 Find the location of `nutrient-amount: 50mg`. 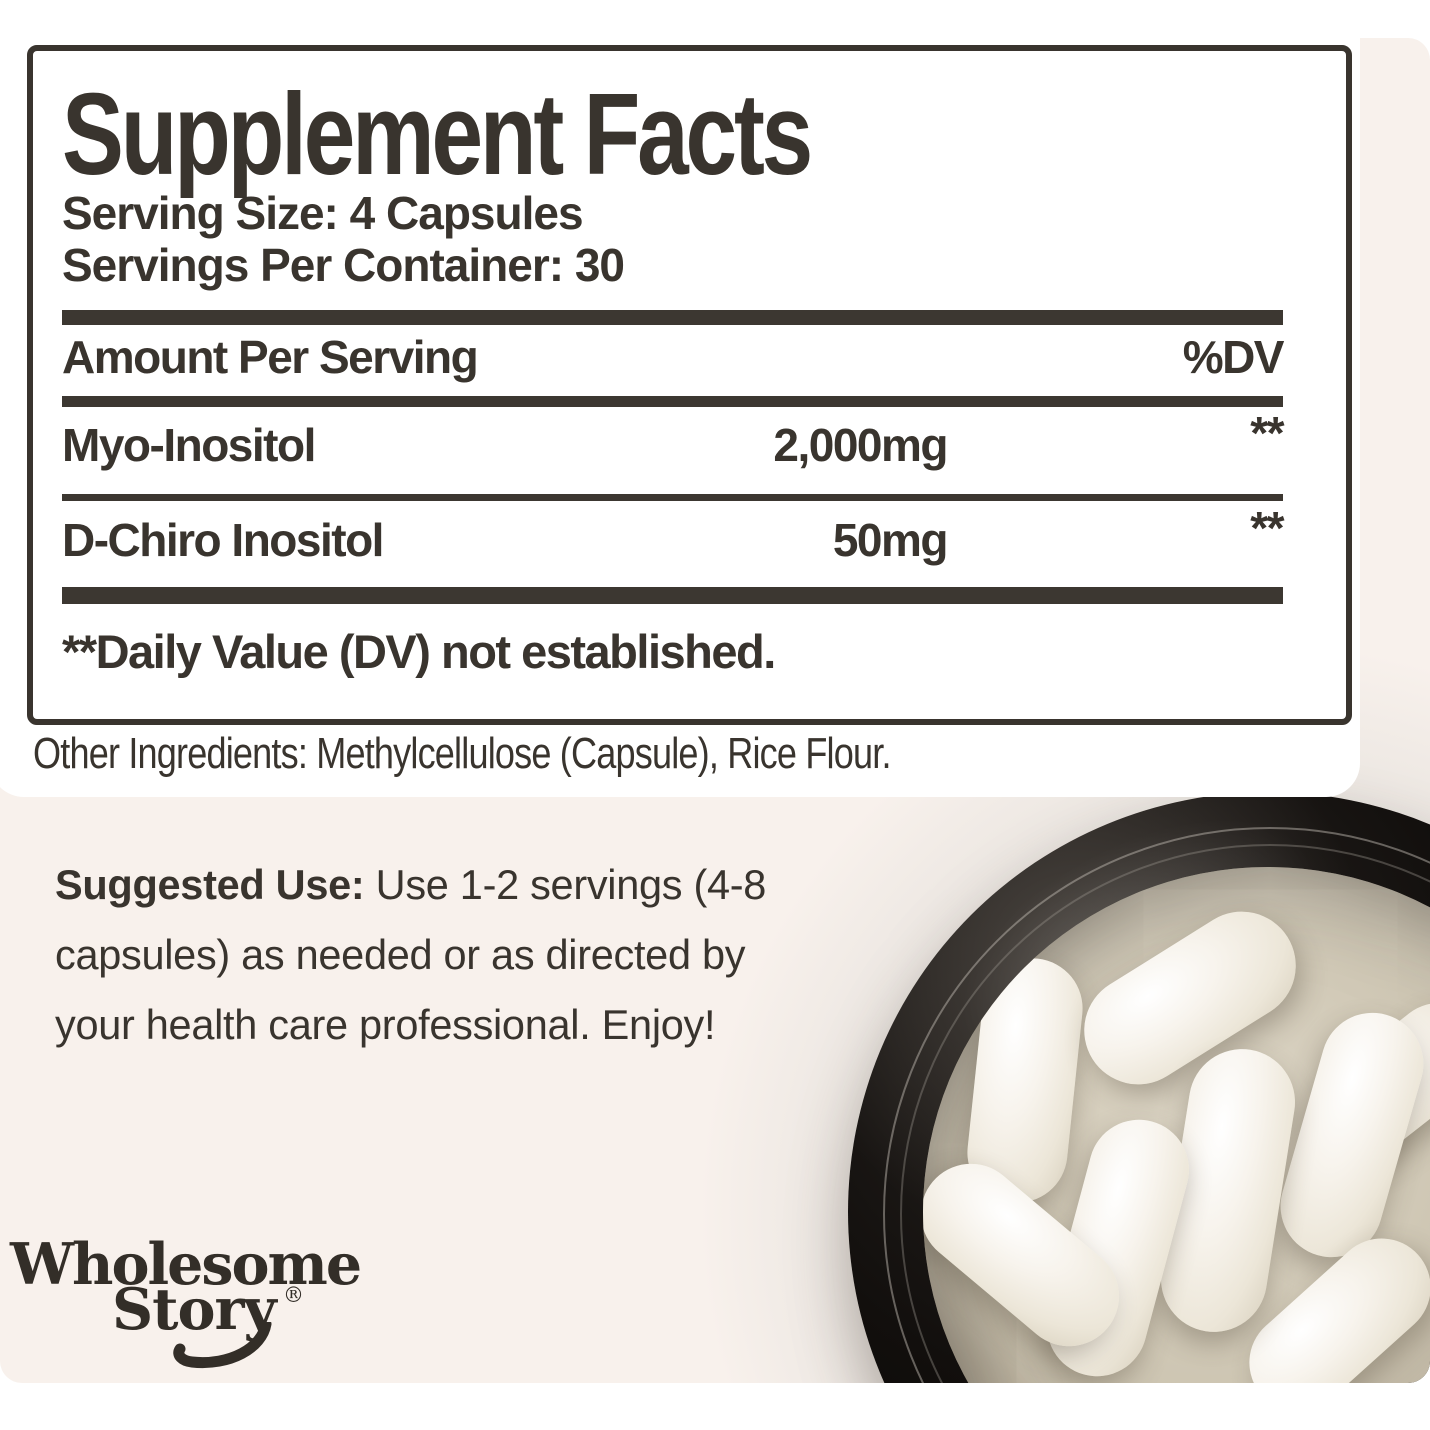

nutrient-amount: 50mg is located at coordinates (890, 540).